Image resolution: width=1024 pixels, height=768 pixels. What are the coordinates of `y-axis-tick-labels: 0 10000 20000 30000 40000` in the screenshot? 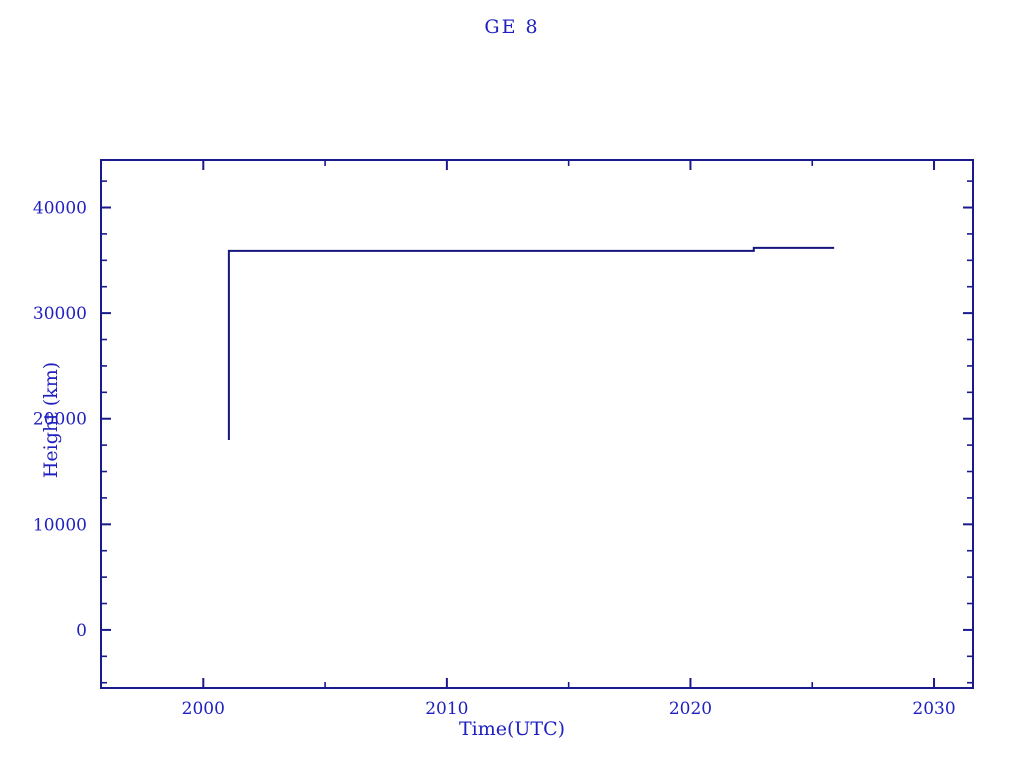 It's located at (60, 420).